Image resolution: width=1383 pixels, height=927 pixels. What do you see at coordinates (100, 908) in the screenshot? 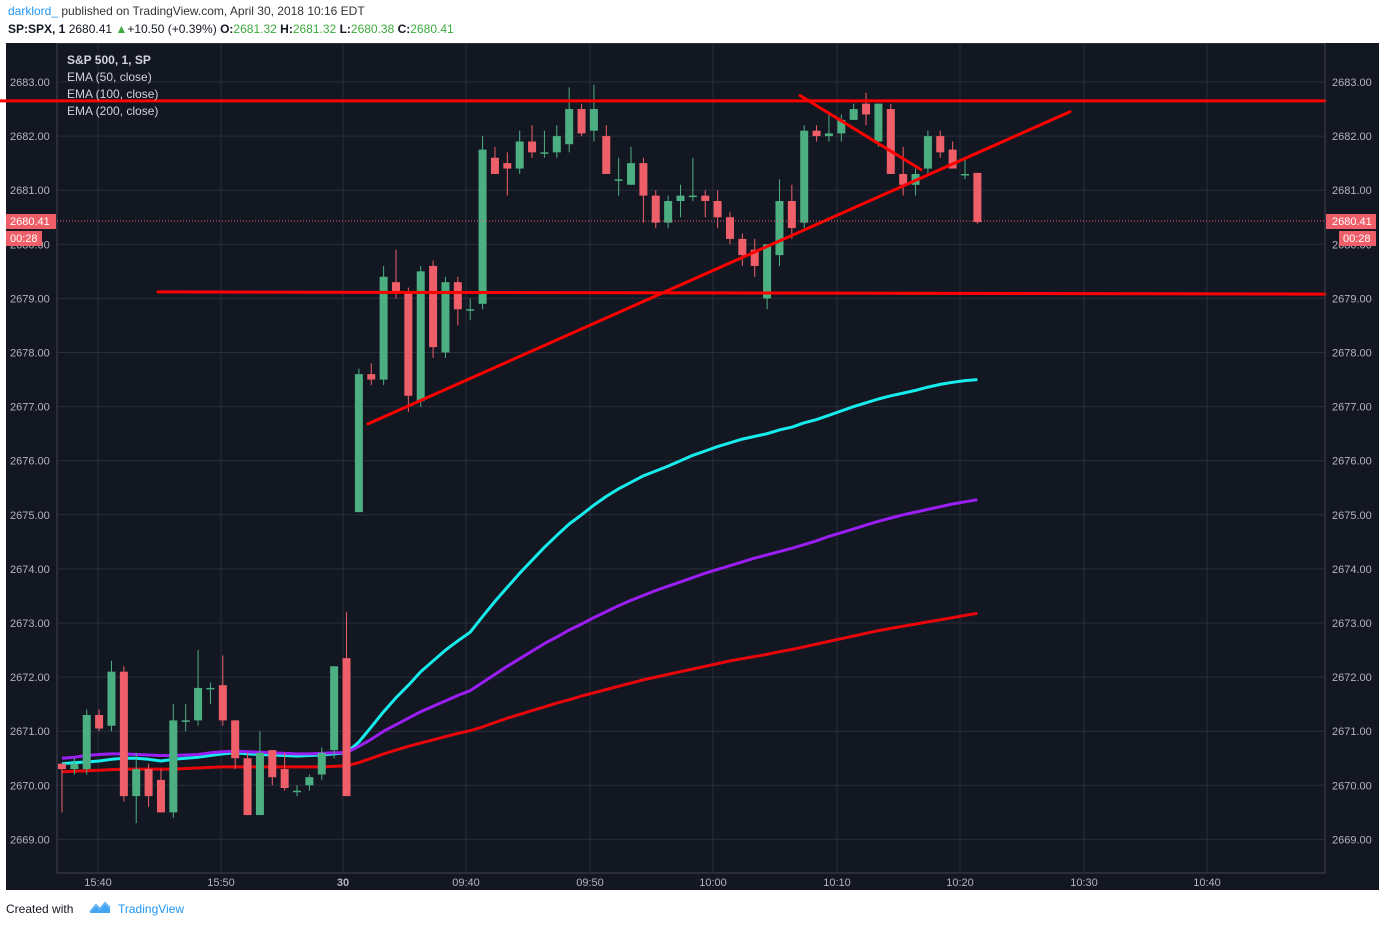
I see `tradingview-logo-icon` at bounding box center [100, 908].